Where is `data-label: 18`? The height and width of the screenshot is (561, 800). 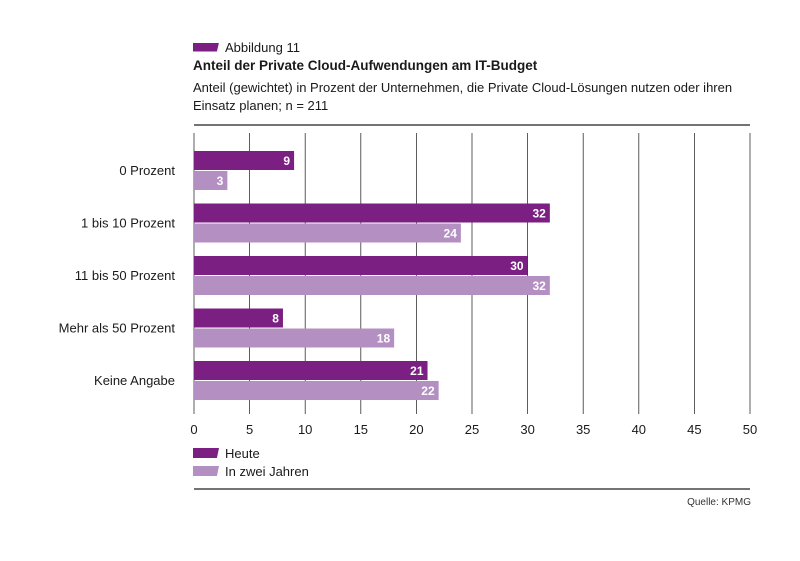 data-label: 18 is located at coordinates (384, 339).